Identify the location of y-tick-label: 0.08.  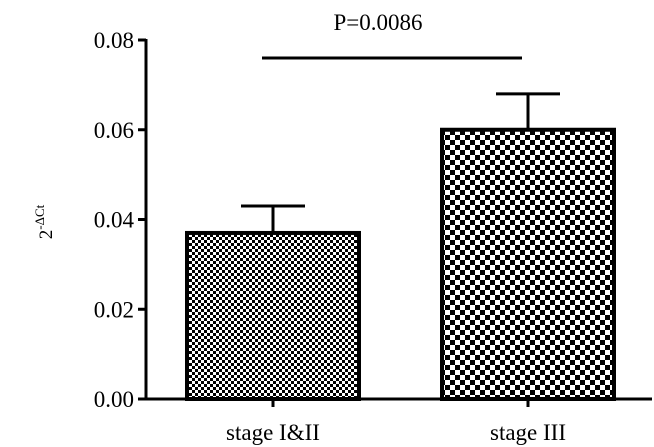
(114, 40).